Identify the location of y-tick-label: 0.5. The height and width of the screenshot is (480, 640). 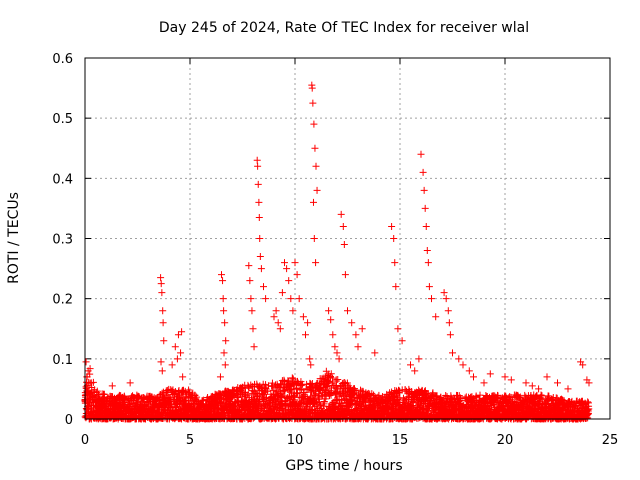
(62, 119).